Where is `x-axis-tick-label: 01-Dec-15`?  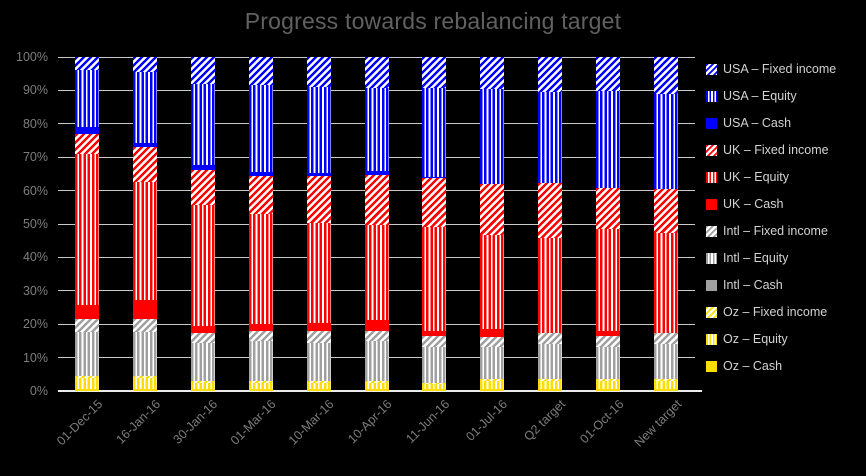
x-axis-tick-label: 01-Dec-15 is located at coordinates (79, 423).